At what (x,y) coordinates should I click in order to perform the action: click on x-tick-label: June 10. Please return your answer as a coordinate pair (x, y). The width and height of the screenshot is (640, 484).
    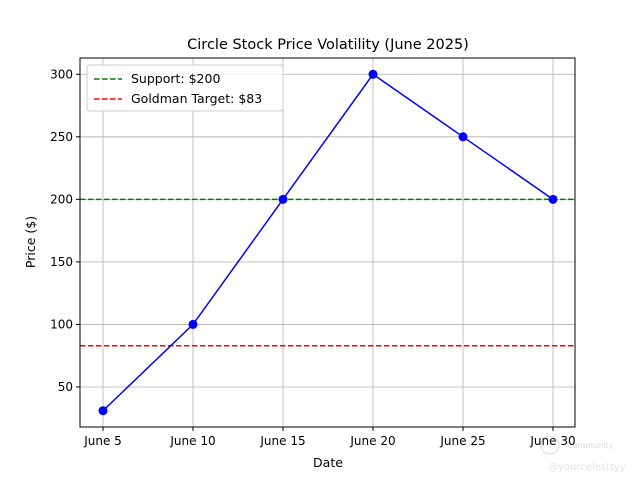
    Looking at the image, I should click on (192, 441).